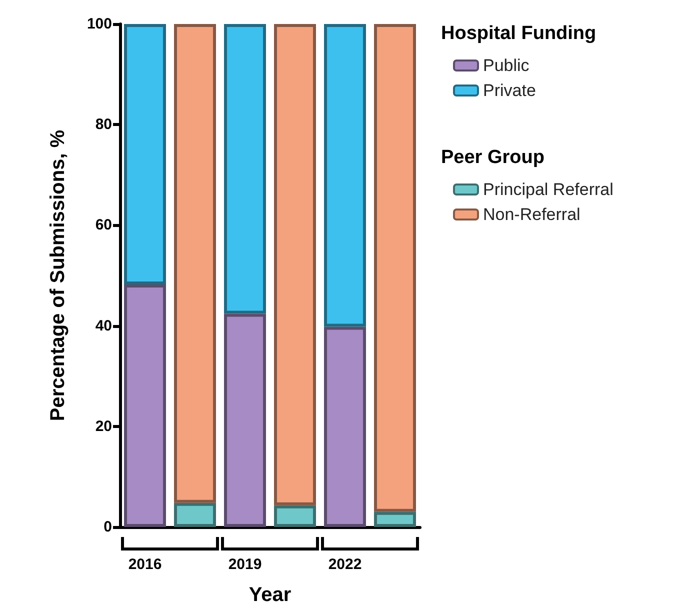  I want to click on y-tick-label: 80, so click(103, 125).